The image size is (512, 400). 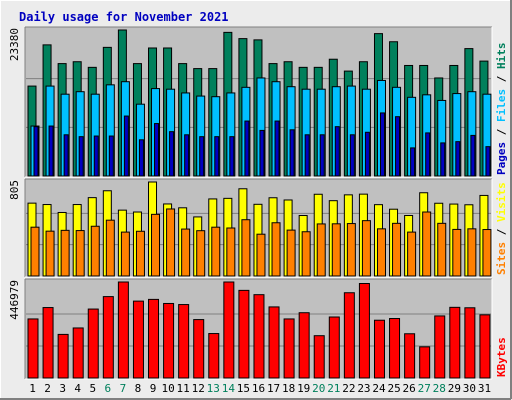 I want to click on x-tick-label: 20, so click(x=318, y=388).